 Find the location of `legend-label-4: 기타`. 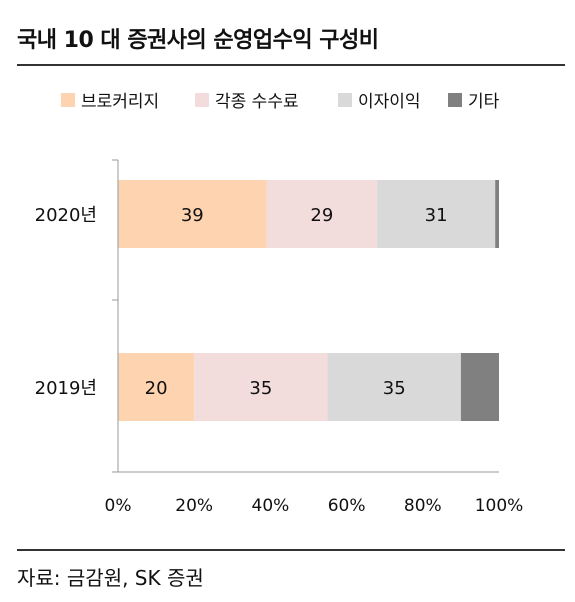

legend-label-4: 기타 is located at coordinates (484, 102).